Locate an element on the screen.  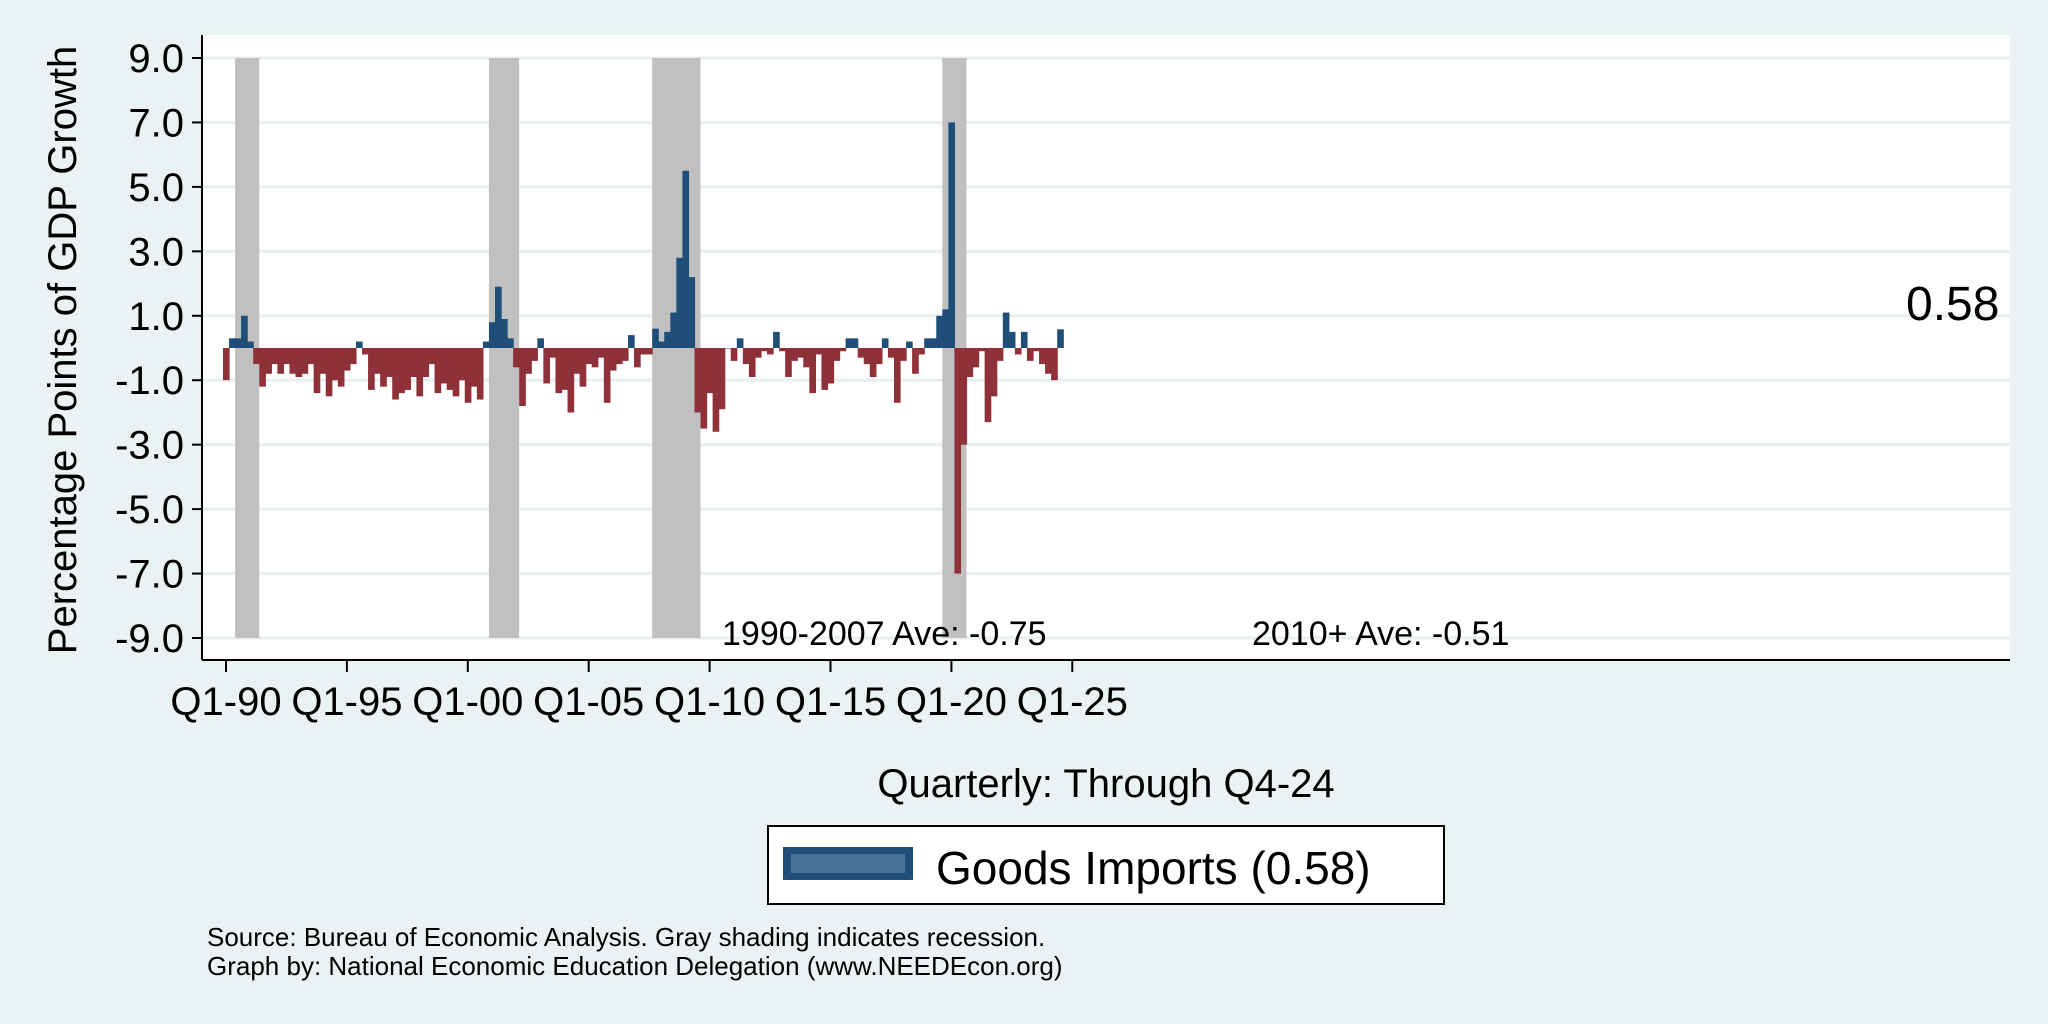
x-tick-label: Q1-15 is located at coordinates (830, 702).